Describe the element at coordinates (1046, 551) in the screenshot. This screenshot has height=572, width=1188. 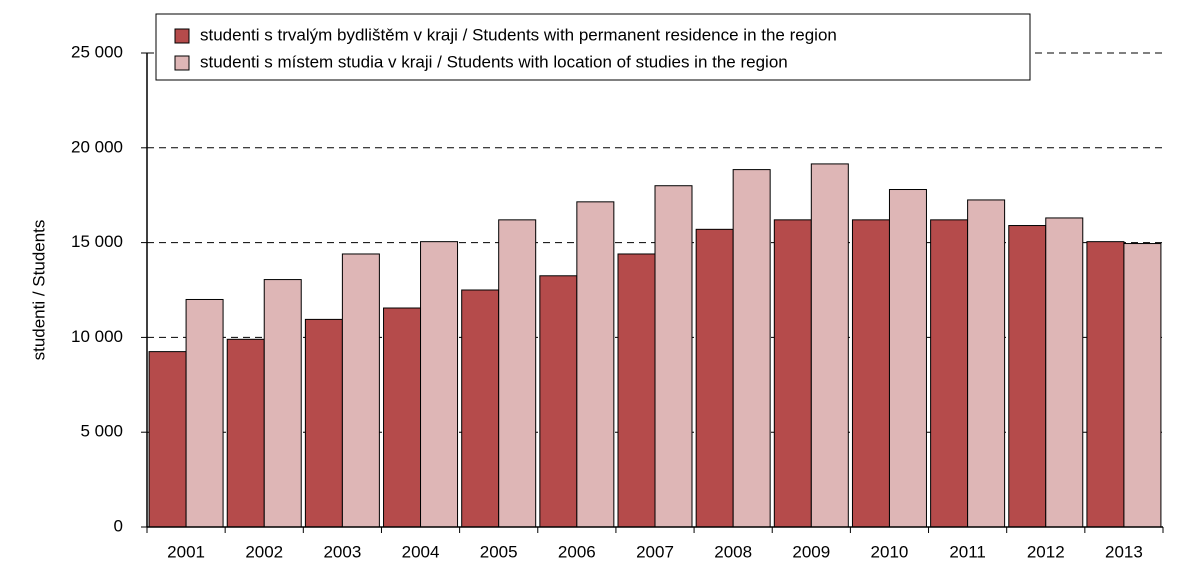
I see `x-tick-label: 2012` at that location.